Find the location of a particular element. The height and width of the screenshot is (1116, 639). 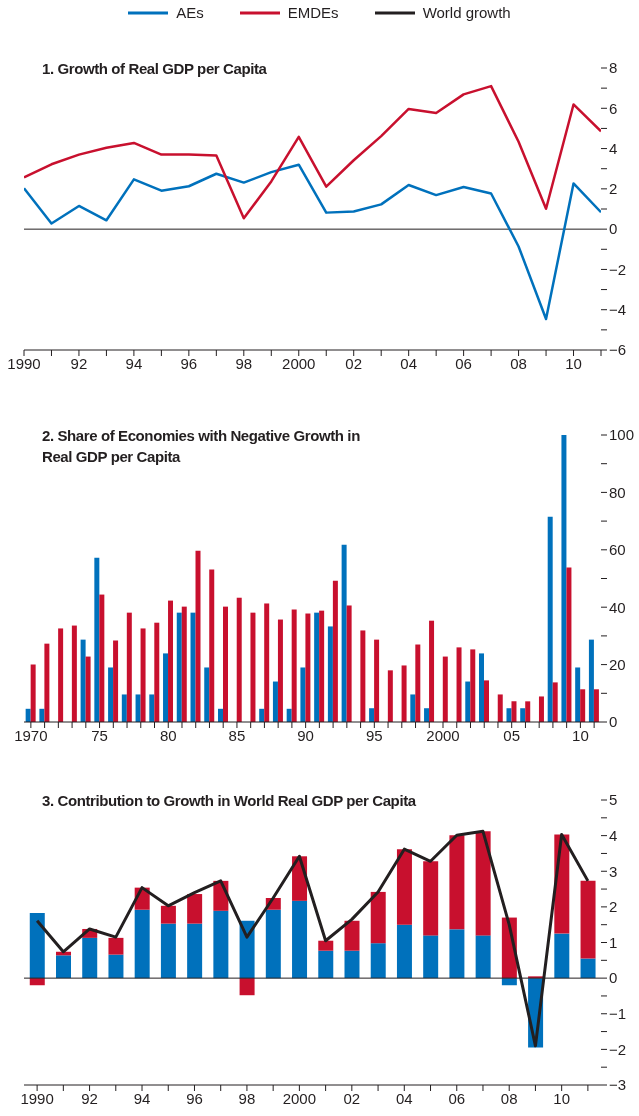

y-tick-label: 20 is located at coordinates (617, 664).